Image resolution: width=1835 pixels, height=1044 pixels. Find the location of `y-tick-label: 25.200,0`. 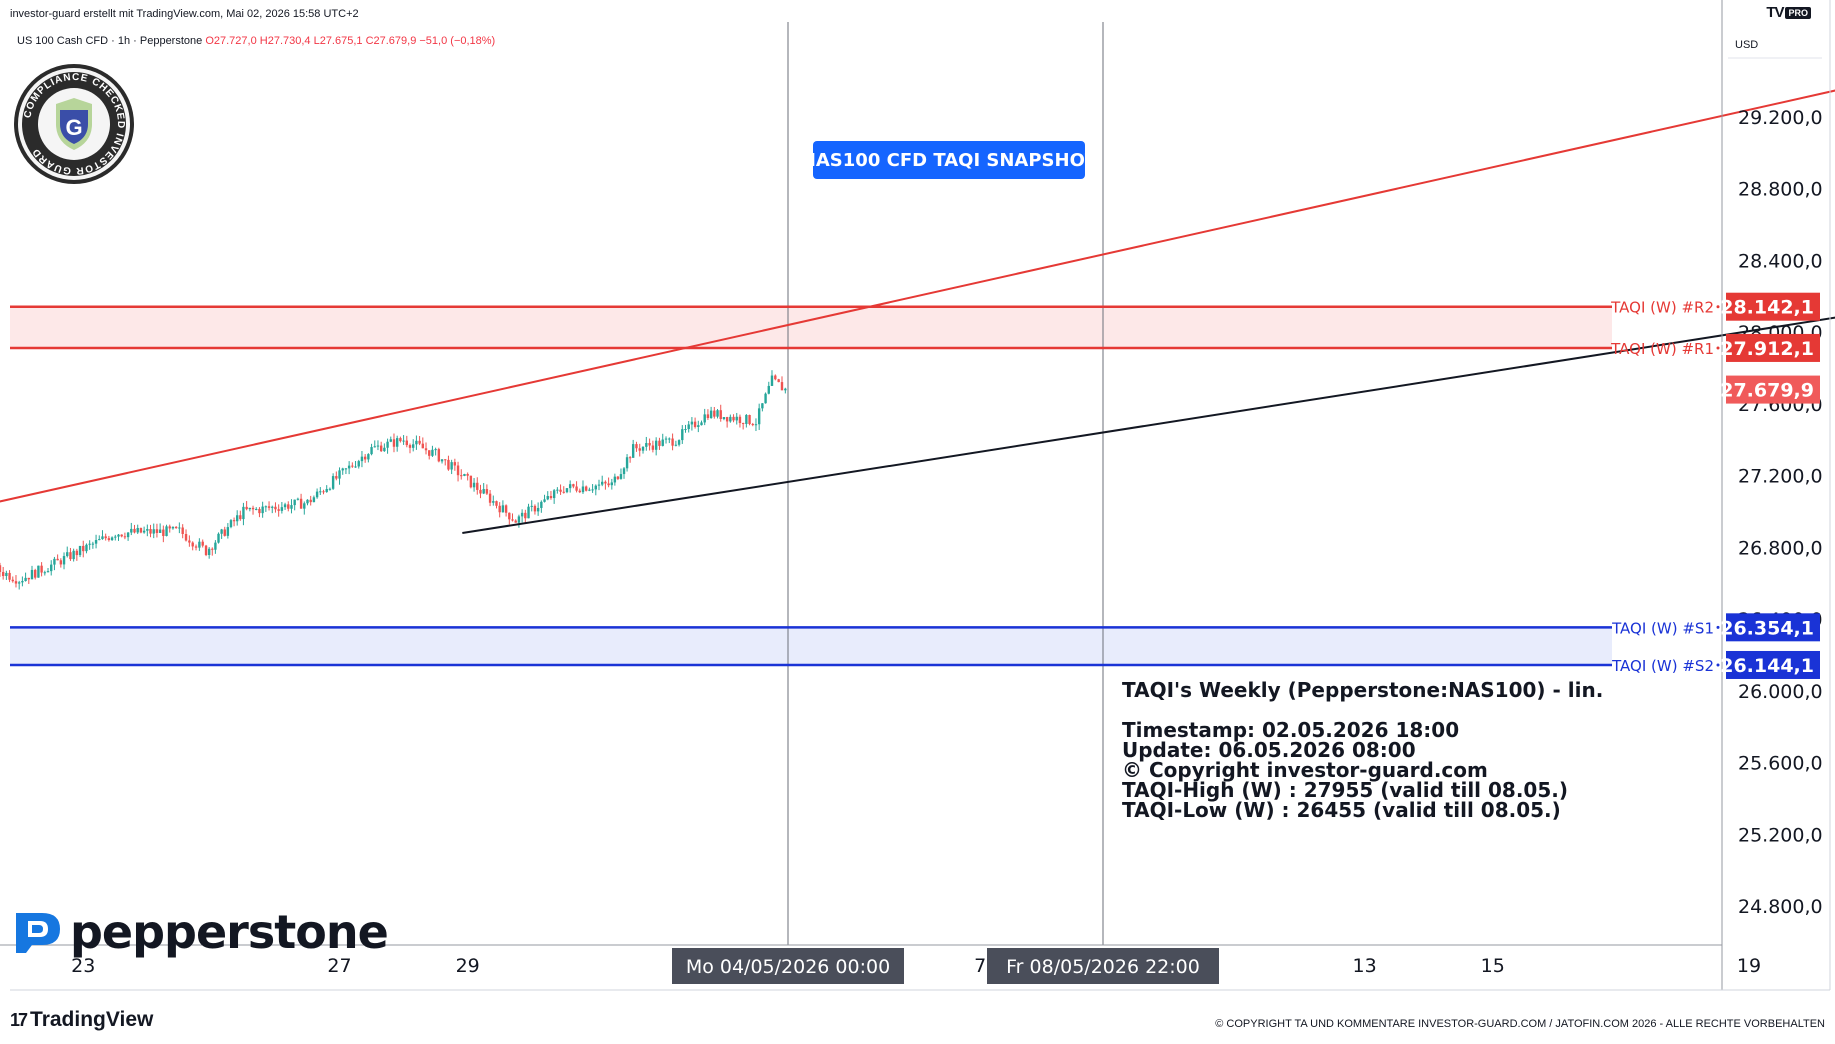

y-tick-label: 25.200,0 is located at coordinates (1780, 835).